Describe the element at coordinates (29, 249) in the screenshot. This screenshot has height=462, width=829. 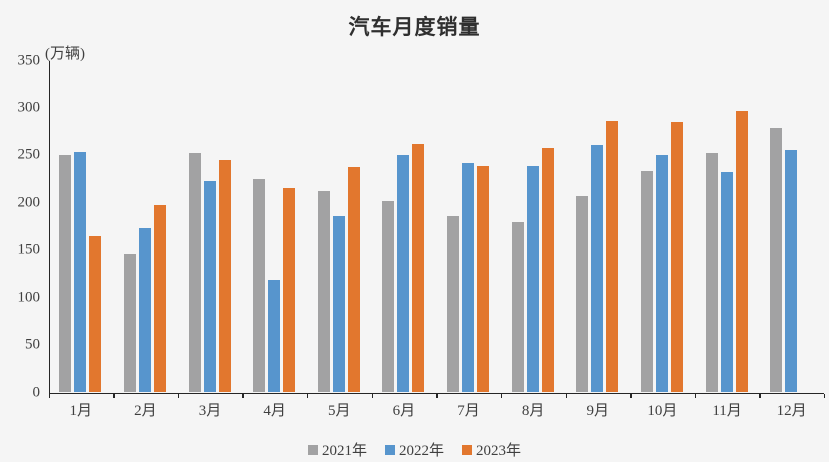
I see `y-axis-tick-label: 150` at that location.